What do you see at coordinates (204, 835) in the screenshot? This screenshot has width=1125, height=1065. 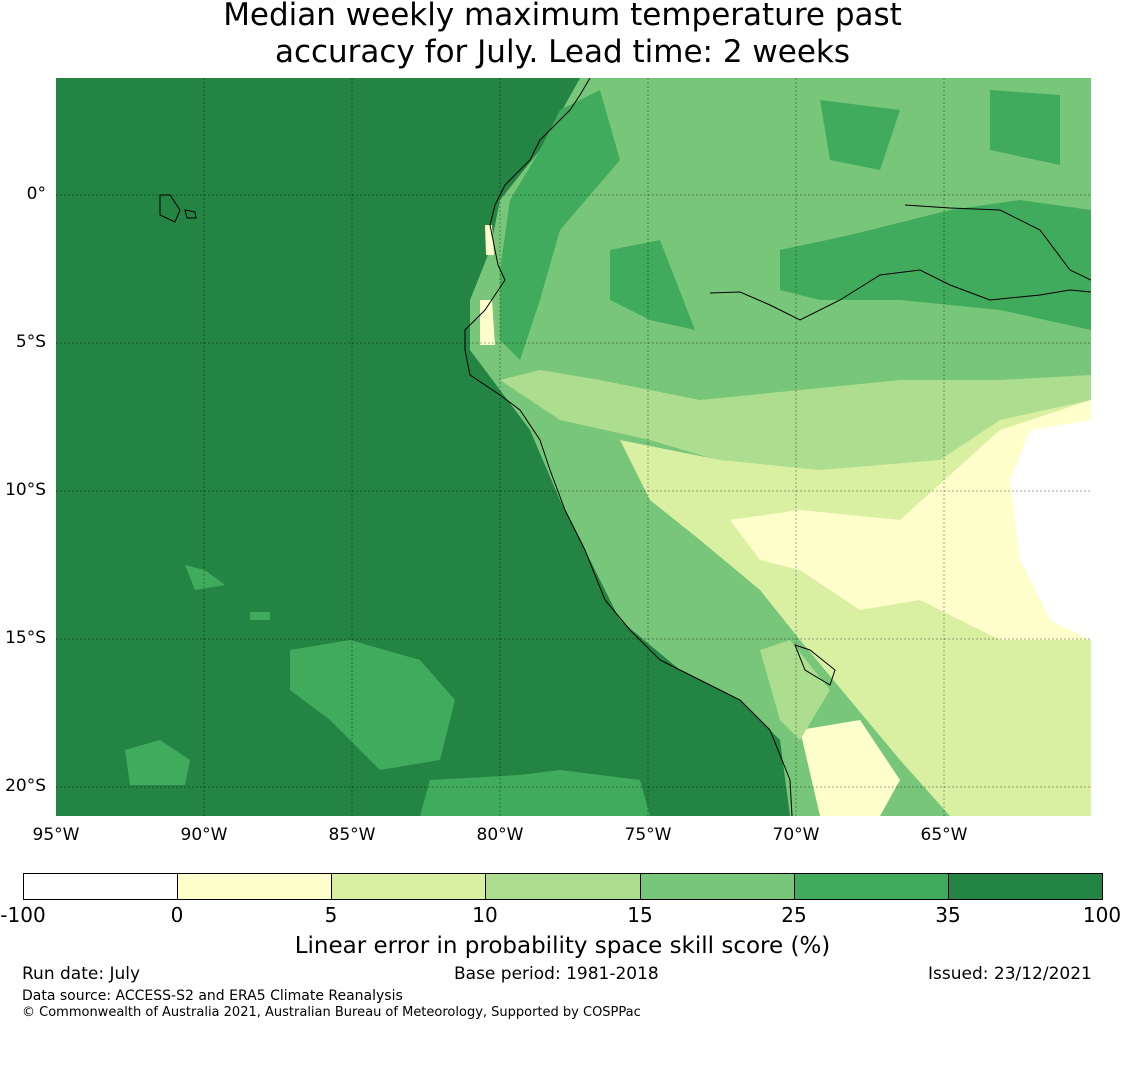 I see `lon-label: 90°W` at bounding box center [204, 835].